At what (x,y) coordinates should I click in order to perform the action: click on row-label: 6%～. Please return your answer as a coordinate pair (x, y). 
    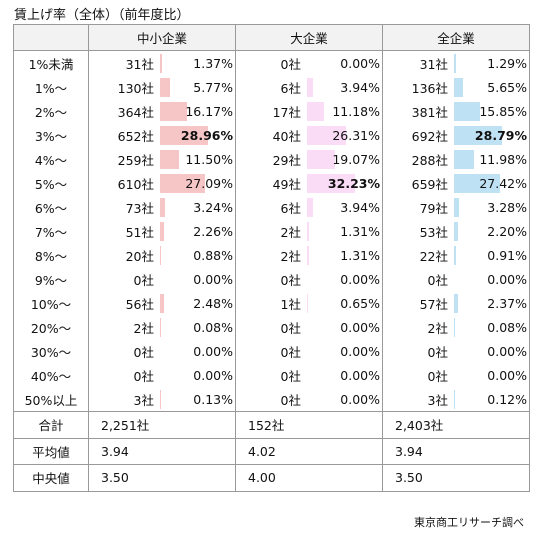
    Looking at the image, I should click on (51, 207).